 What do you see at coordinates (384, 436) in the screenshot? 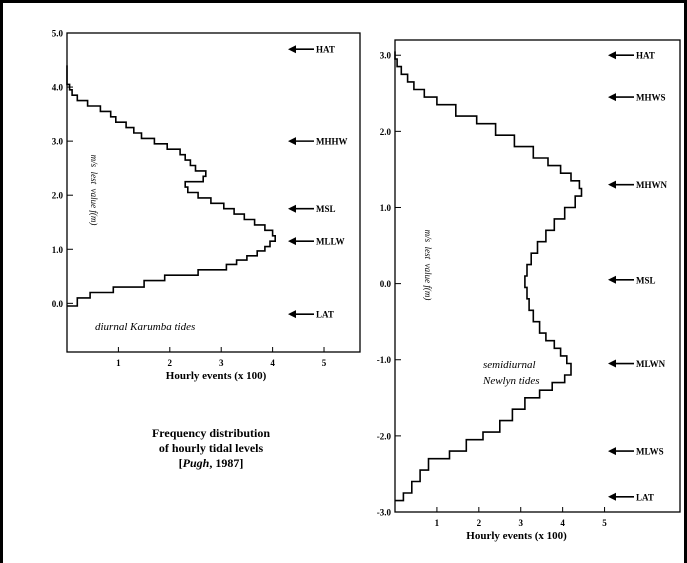
I see `y-tick-label: -2.0` at bounding box center [384, 436].